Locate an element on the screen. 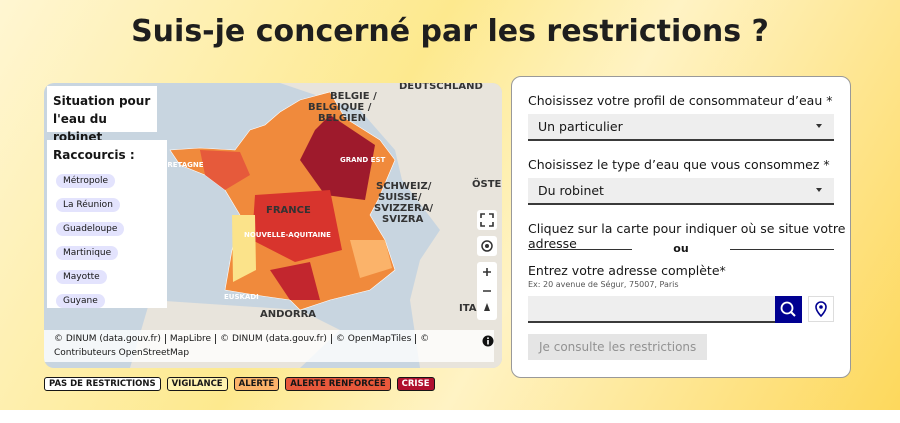  legend-badge: ALERTE RENFORCÉE is located at coordinates (338, 384).